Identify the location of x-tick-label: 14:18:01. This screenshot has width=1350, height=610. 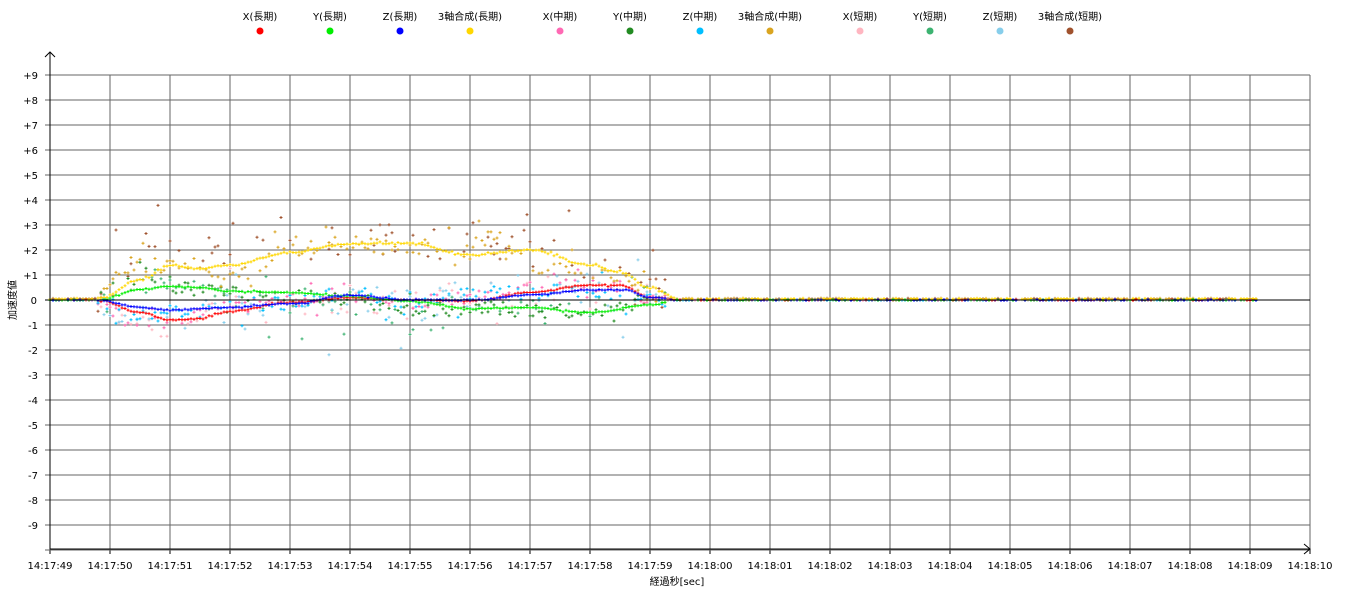
(770, 566).